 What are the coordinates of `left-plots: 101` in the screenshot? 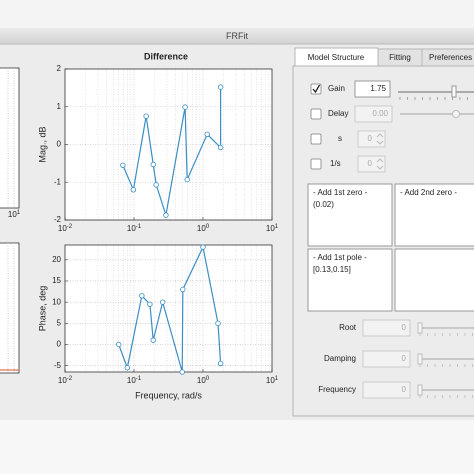 It's located at (10, 220).